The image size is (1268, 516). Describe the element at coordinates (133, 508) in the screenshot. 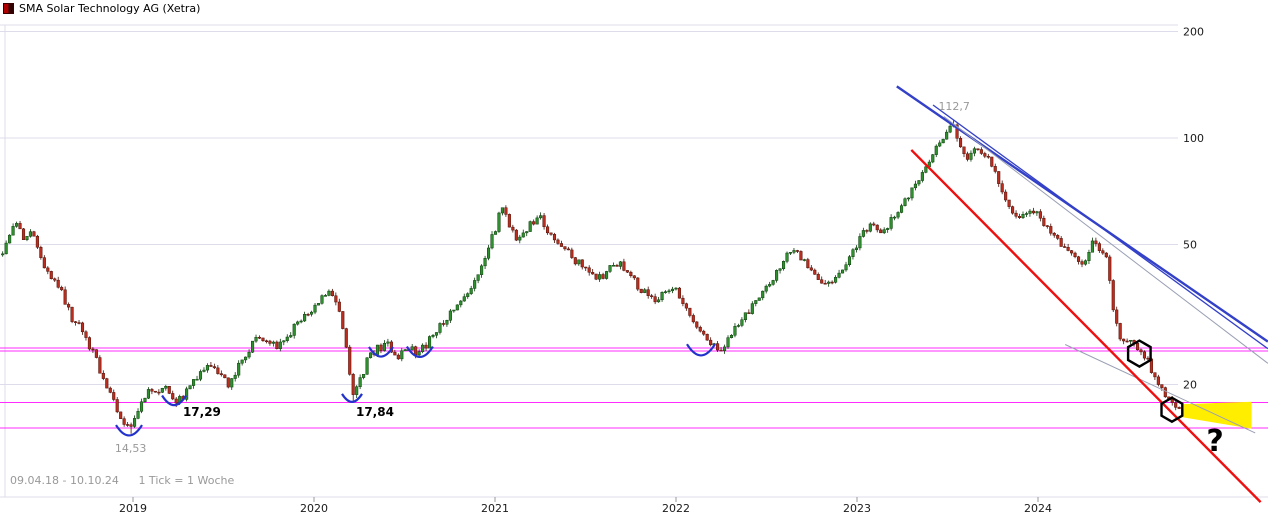

I see `x-axis-label: 2019` at that location.